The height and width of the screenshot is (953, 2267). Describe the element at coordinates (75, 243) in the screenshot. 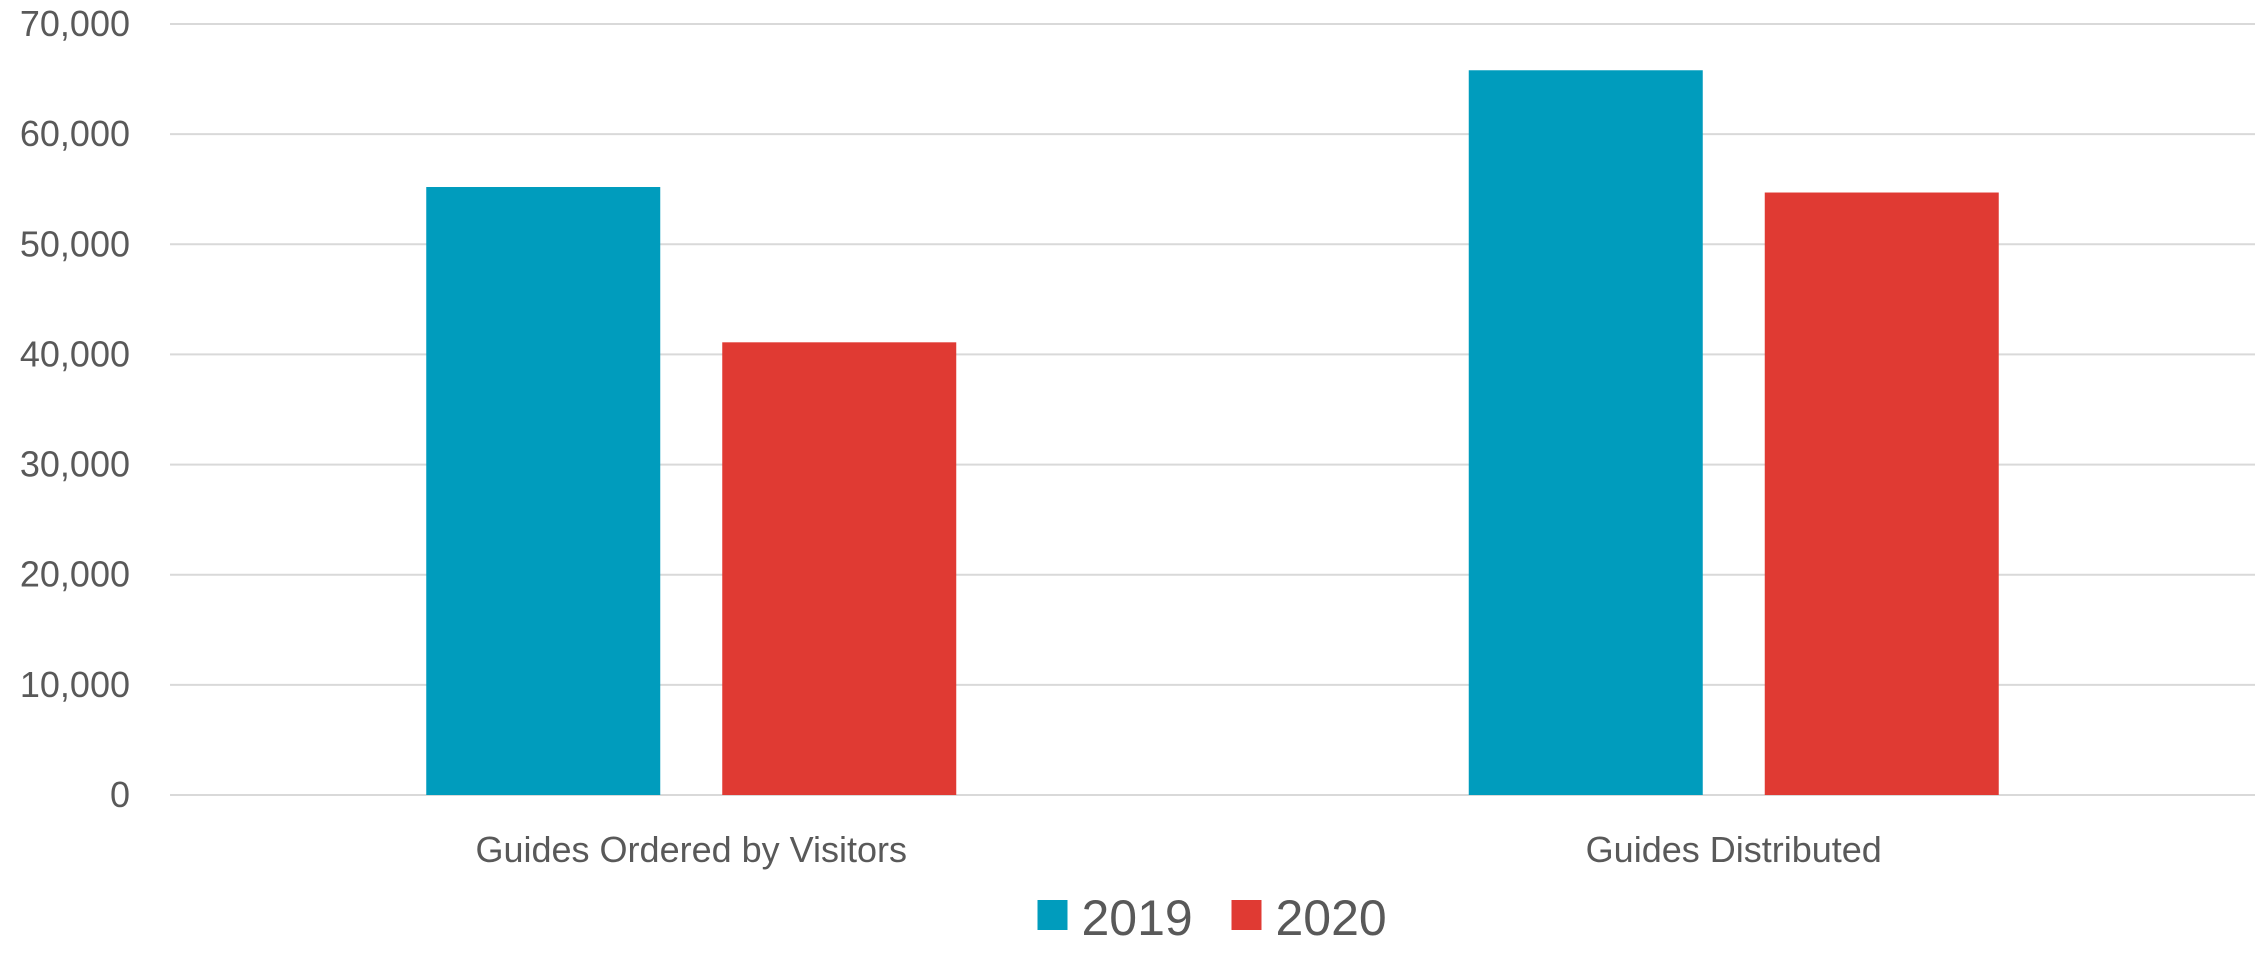

I see `y-tick-label: 50,000` at that location.